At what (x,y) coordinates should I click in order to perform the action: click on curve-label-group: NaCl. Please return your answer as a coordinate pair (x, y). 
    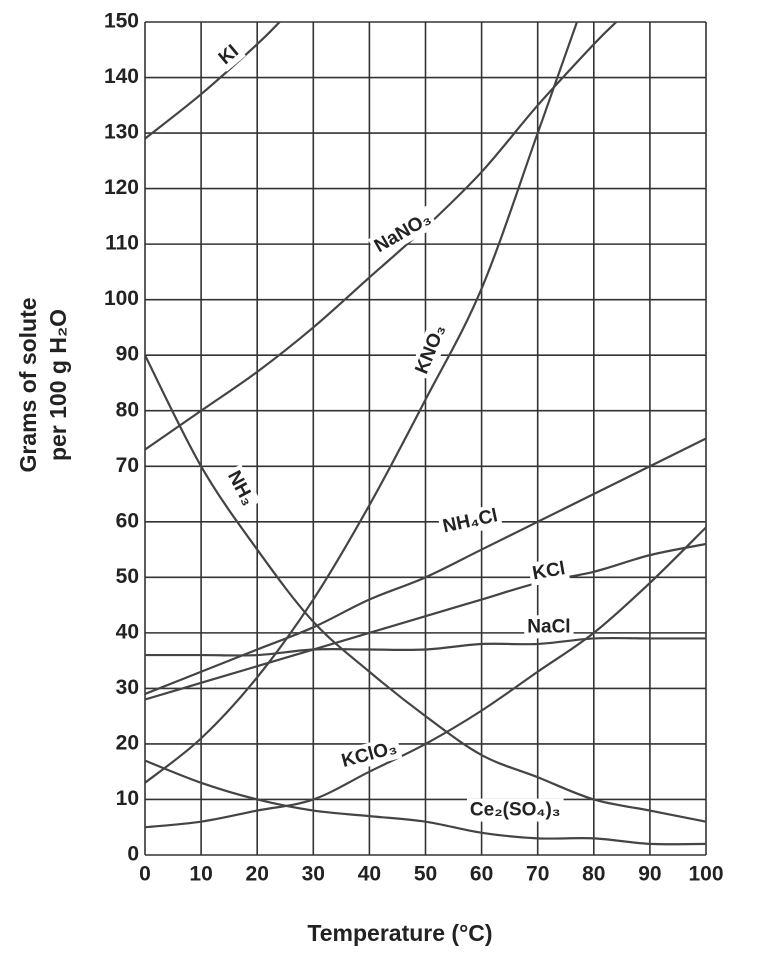
    Looking at the image, I should click on (549, 627).